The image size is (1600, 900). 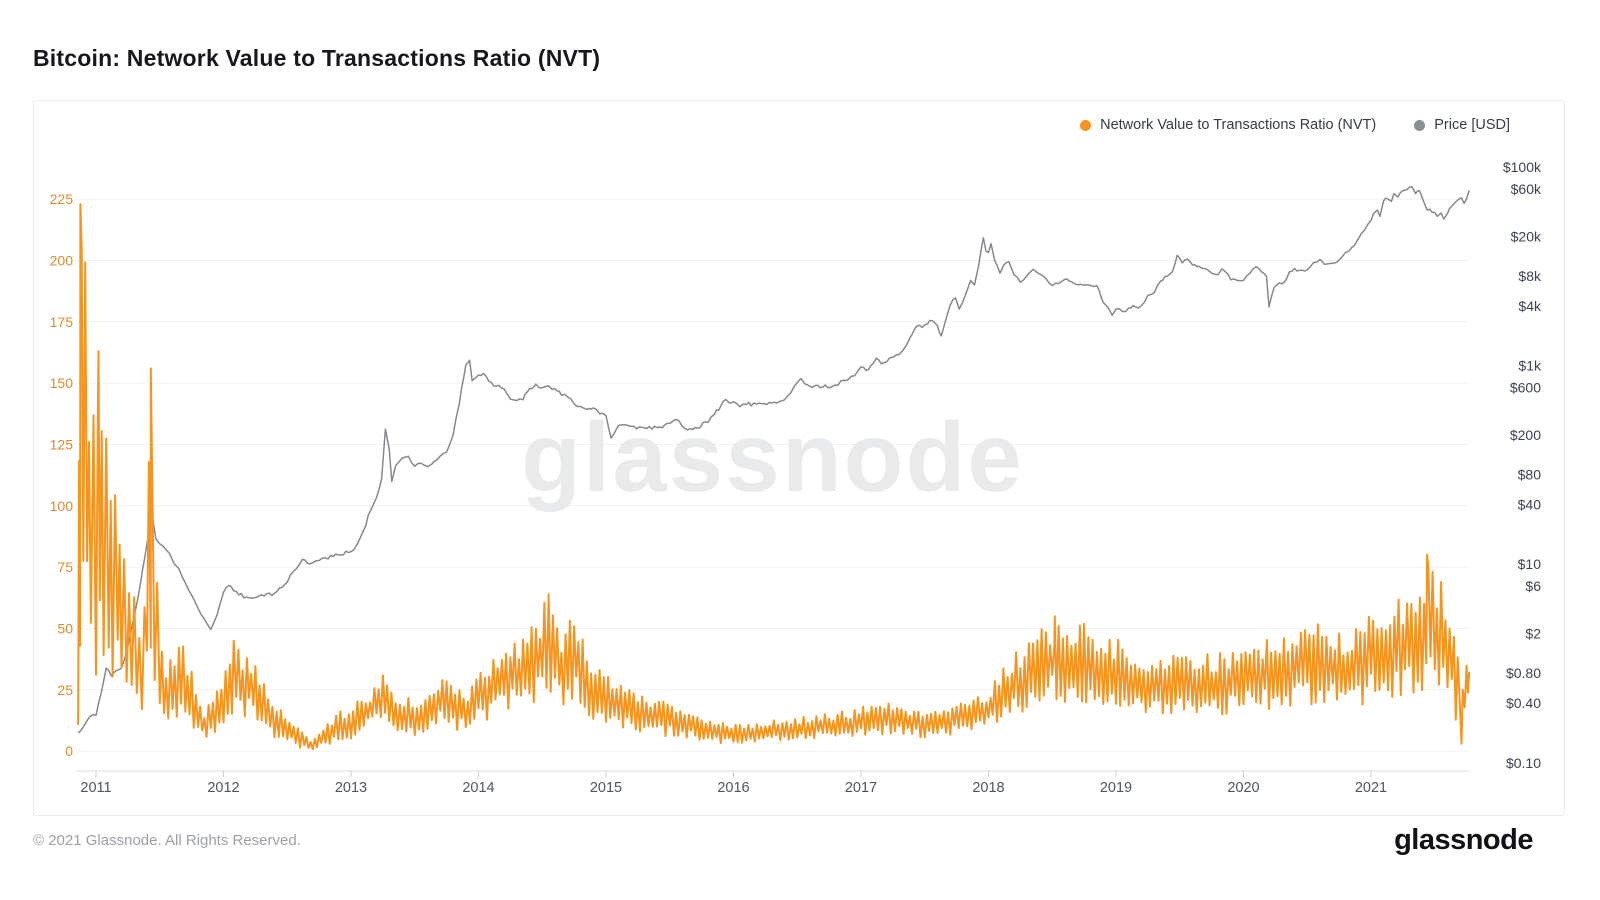 What do you see at coordinates (478, 788) in the screenshot?
I see `x-axis-year-label: 2014` at bounding box center [478, 788].